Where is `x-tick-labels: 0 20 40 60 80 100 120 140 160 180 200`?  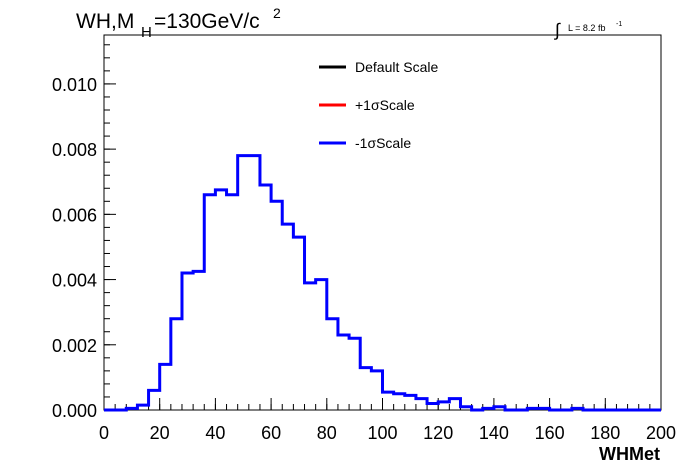 x-tick-labels: 0 20 40 60 80 100 120 140 160 180 200 is located at coordinates (387, 433).